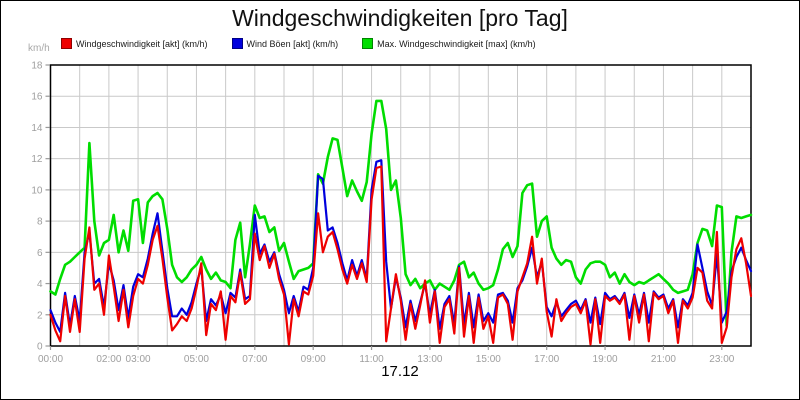  I want to click on x-tick-label: 00:00, so click(50, 359).